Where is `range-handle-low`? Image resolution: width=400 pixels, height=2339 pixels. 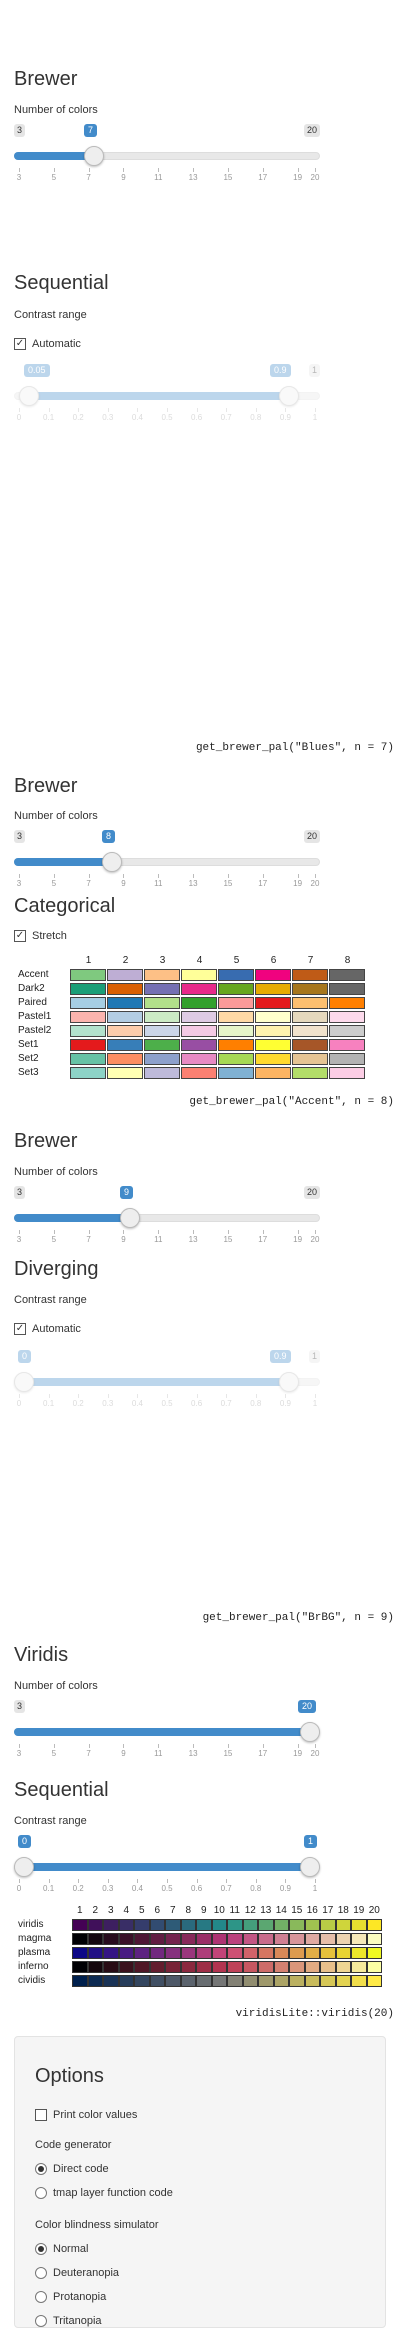 range-handle-low is located at coordinates (24, 1382).